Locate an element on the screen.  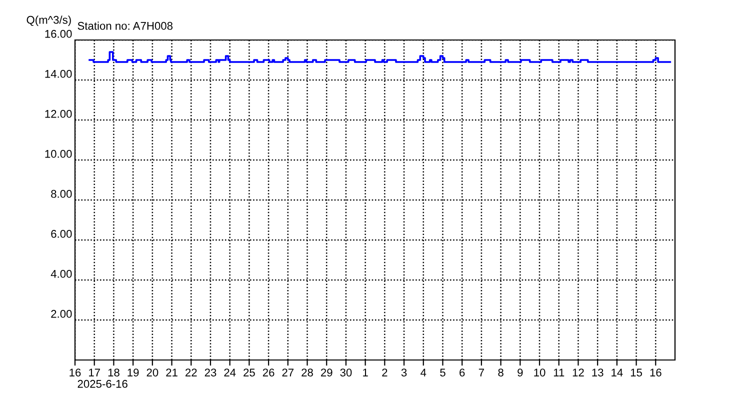
y-tick-label: 2.00 is located at coordinates (61, 314).